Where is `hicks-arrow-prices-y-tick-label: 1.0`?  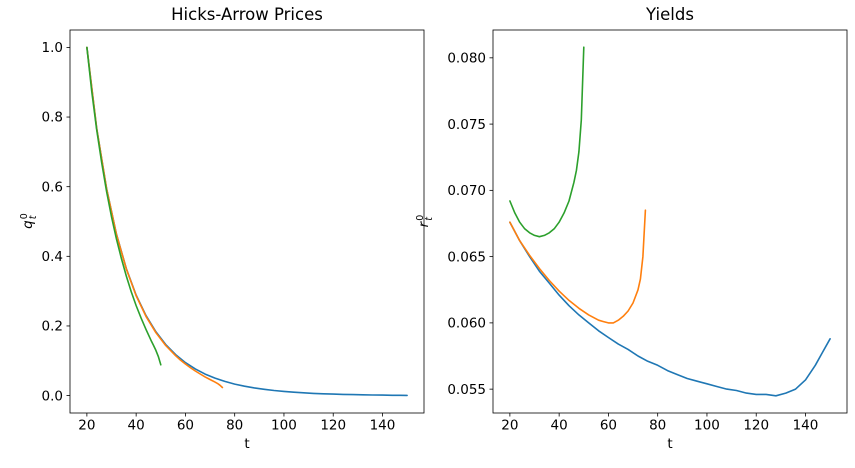
hicks-arrow-prices-y-tick-label: 1.0 is located at coordinates (52, 48).